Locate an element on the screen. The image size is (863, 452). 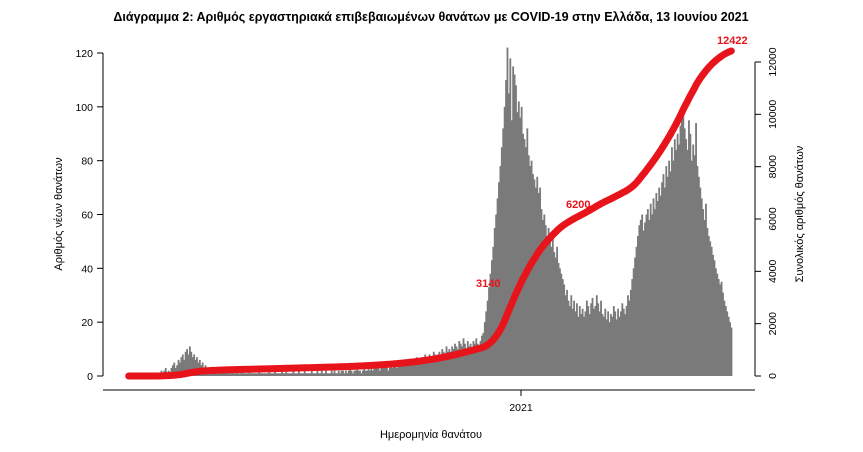
left-y-axis: 0 20 40 60 80 100 120 is located at coordinates (89, 215).